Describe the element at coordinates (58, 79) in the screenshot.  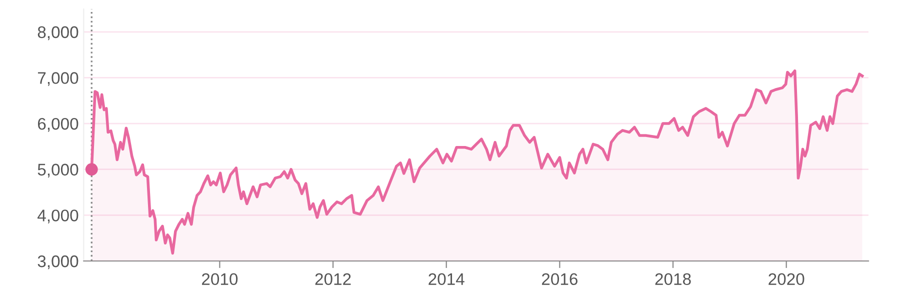
I see `y-tick-label: 7,000` at that location.